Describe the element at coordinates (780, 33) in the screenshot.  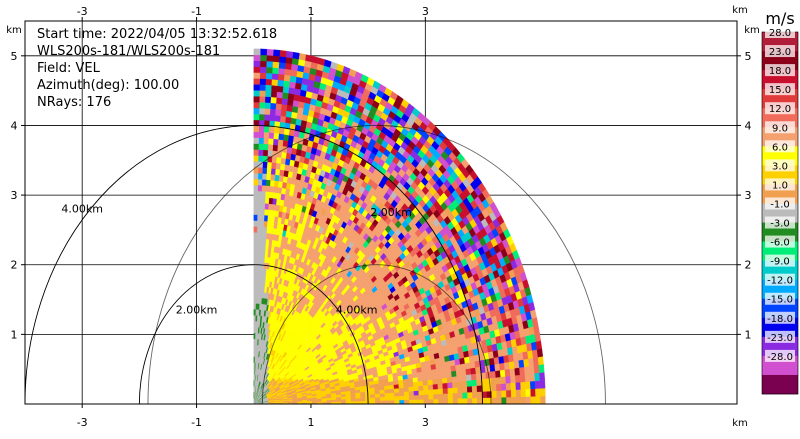
I see `colorbar-tick-label: 28.0` at that location.